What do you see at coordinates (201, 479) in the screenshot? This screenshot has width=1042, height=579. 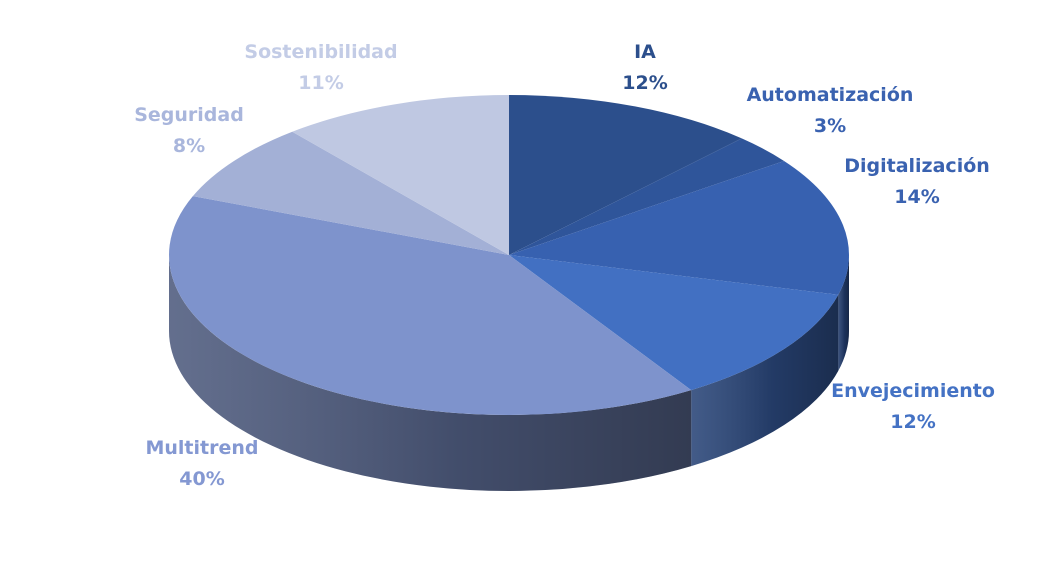 I see `slice-value-multitrend: 40%` at bounding box center [201, 479].